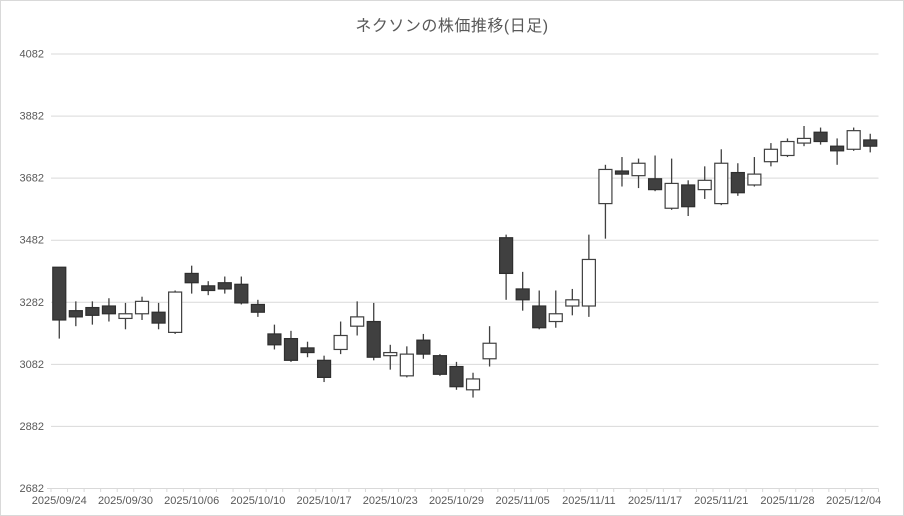  I want to click on x-axis-label: 2025/09/24, so click(59, 501).